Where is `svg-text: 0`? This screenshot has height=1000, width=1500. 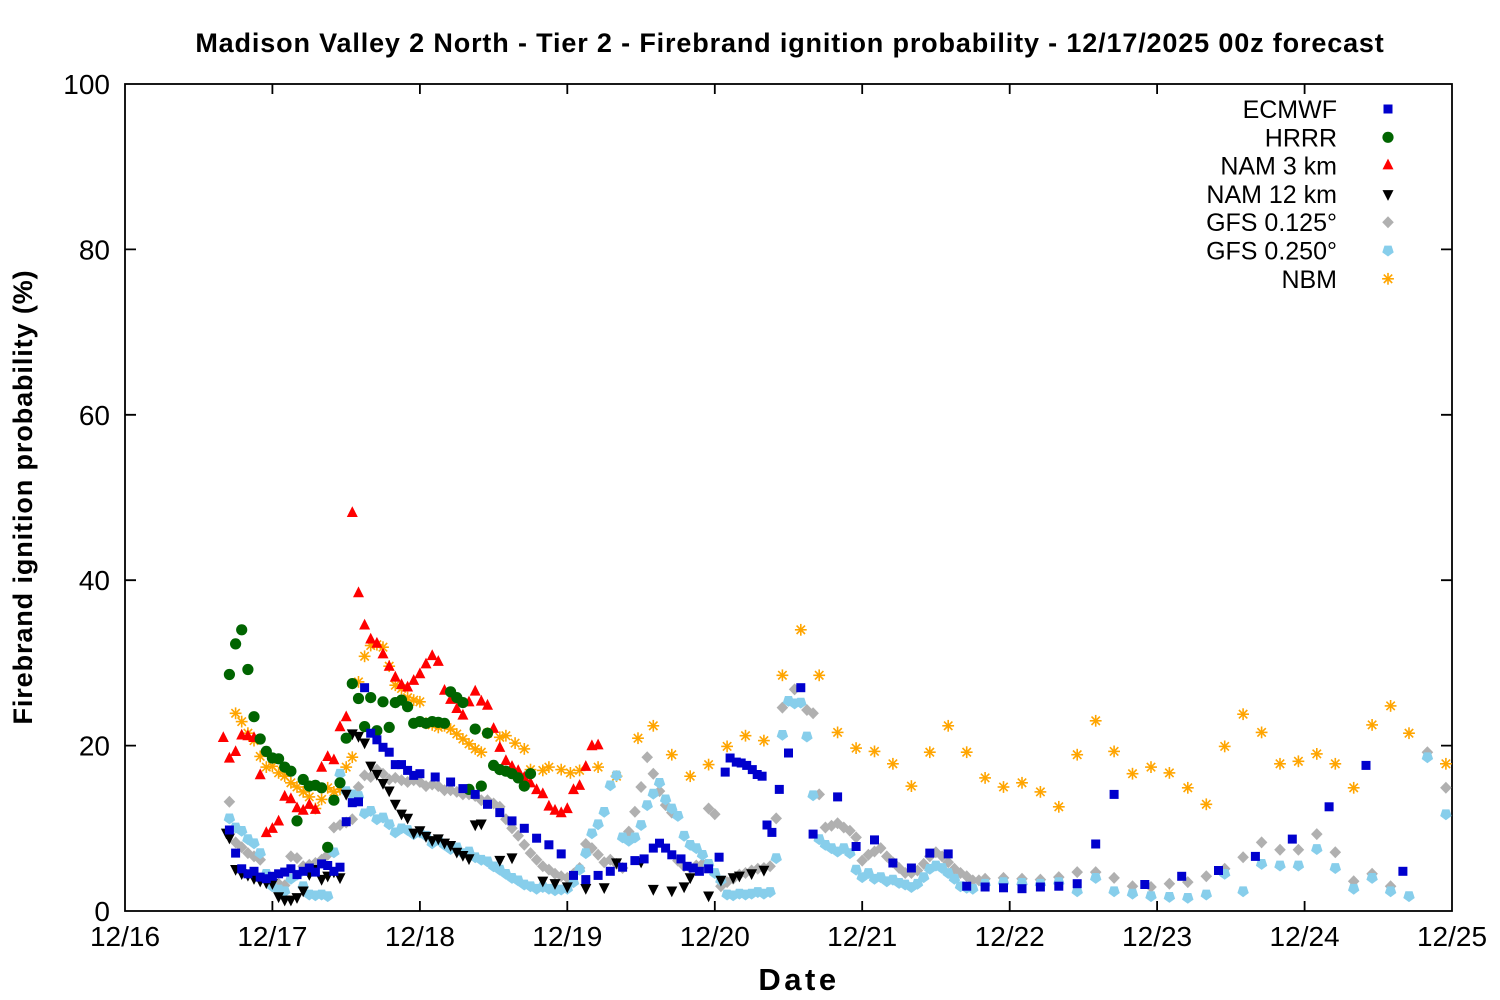
svg-text: 0 is located at coordinates (102, 911).